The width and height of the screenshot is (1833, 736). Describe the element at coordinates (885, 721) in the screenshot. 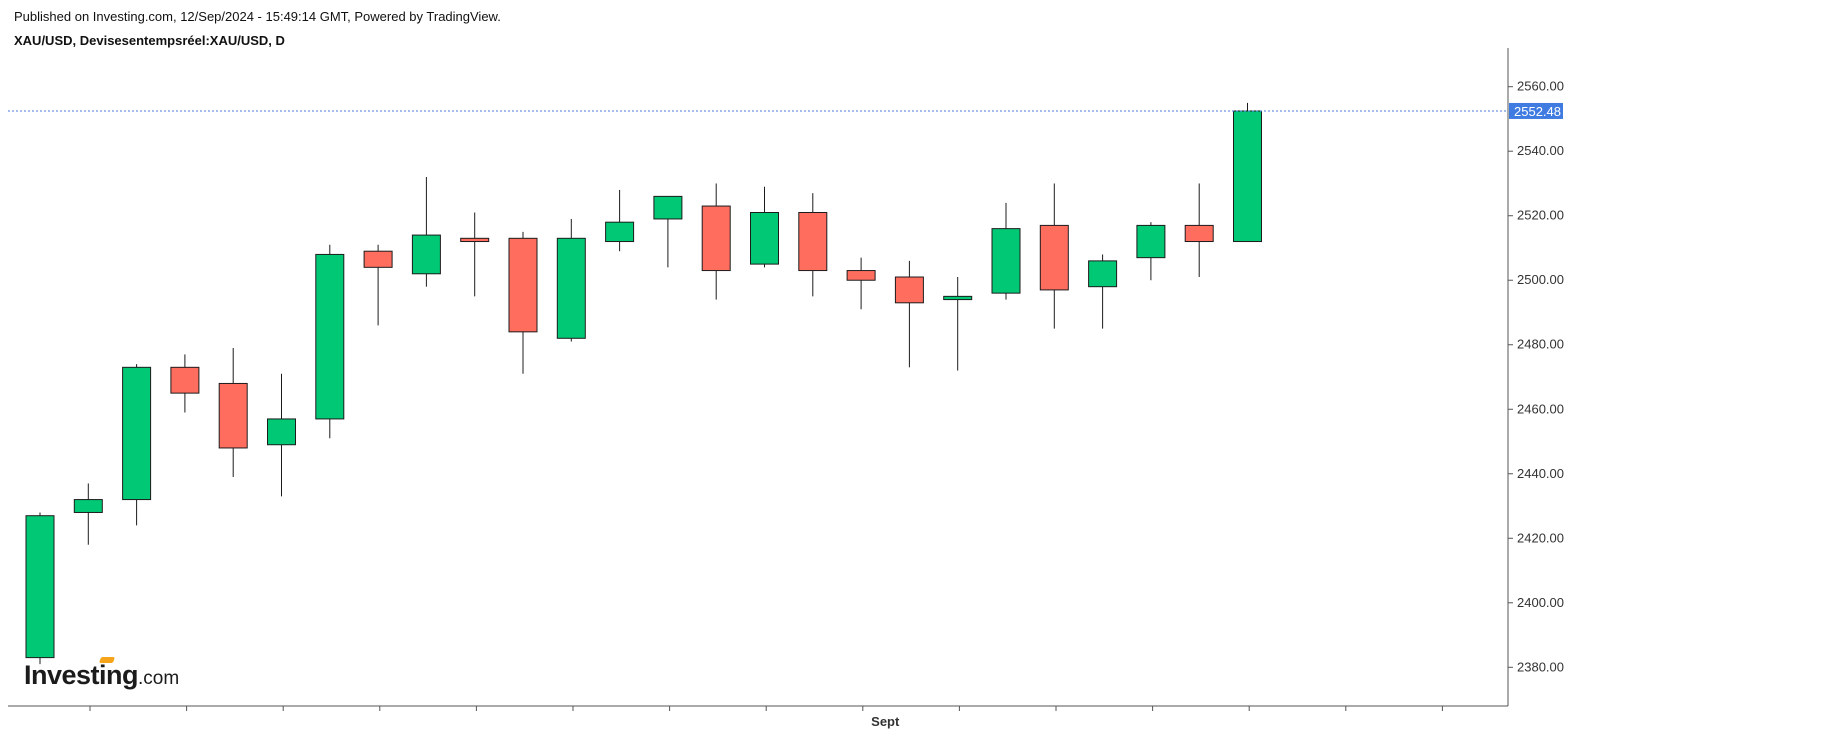

I see `x-tick-label: Sept` at that location.